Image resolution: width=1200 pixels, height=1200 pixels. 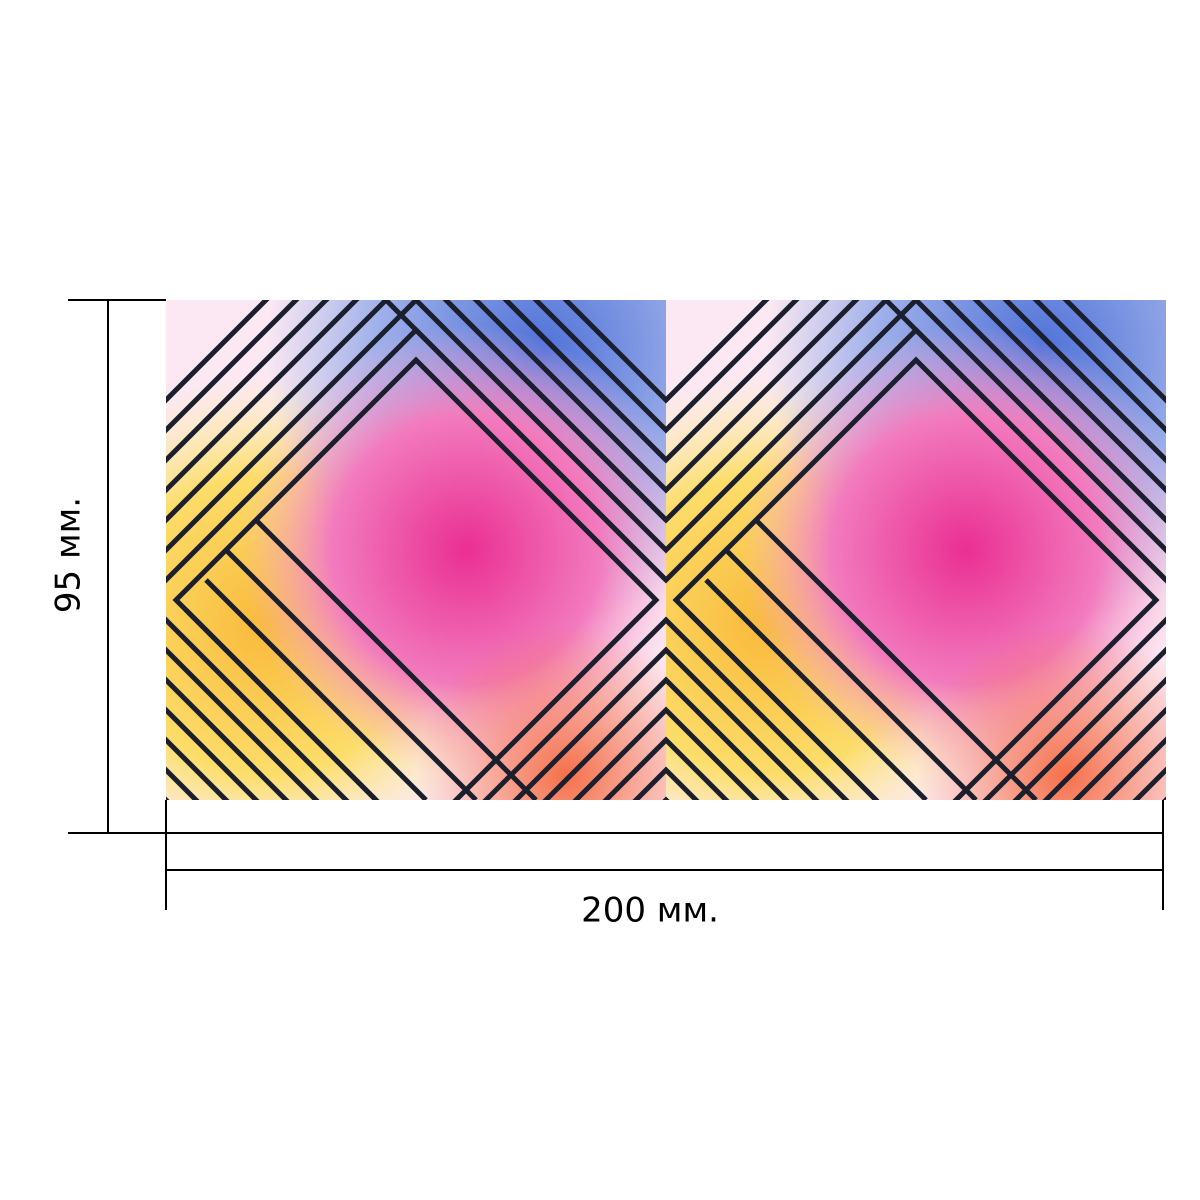 What do you see at coordinates (664, 865) in the screenshot?
I see `width-dimension: 200 мм.` at bounding box center [664, 865].